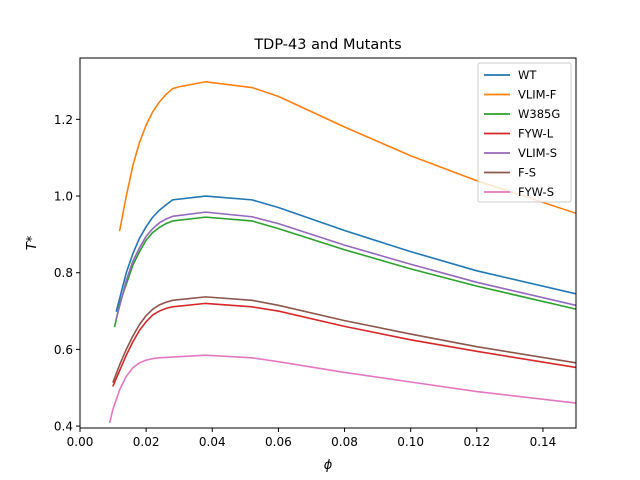  I want to click on legend-label: VLIM-S, so click(537, 153).